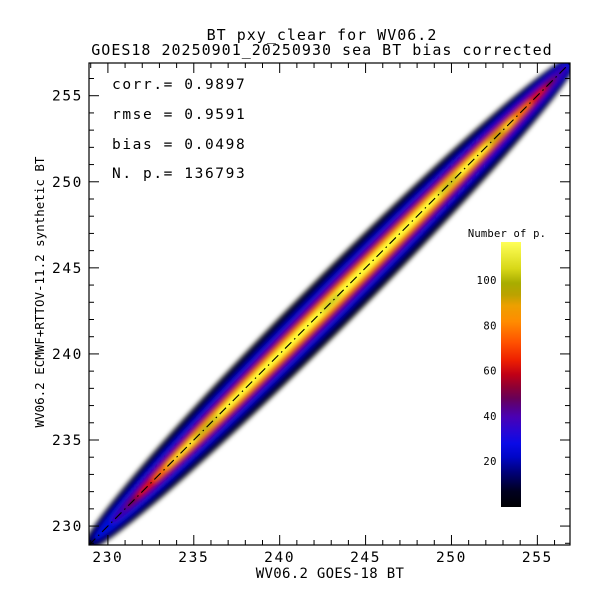  I want to click on x-axis-title: WV06.2 GOES-18 BT, so click(330, 574).